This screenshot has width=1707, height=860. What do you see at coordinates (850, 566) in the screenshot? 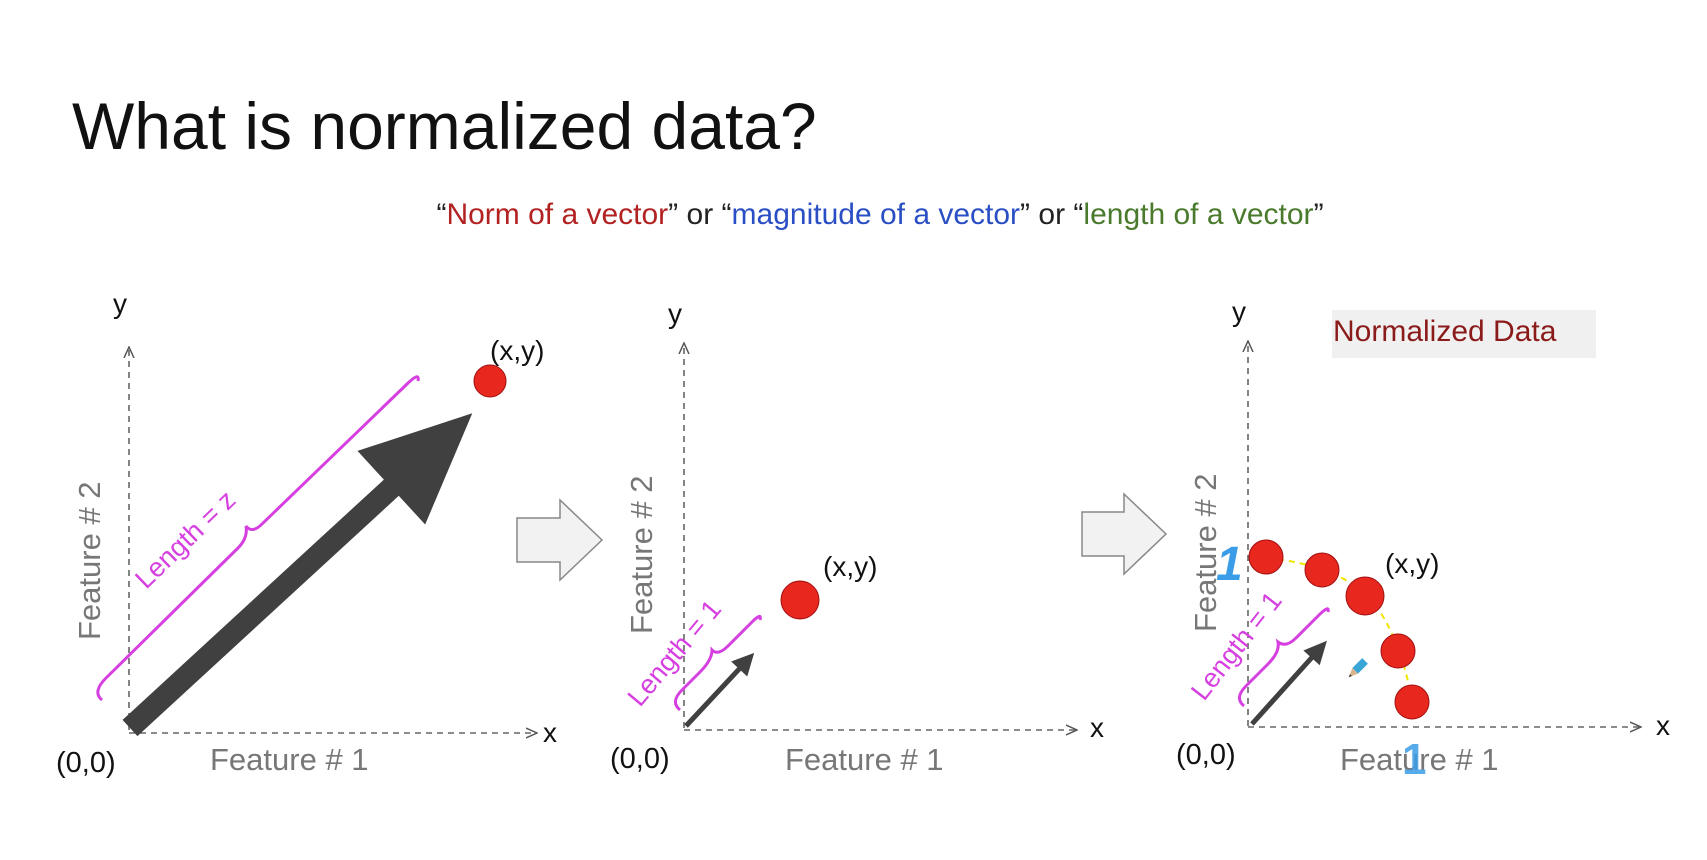
I see `panel2-point-label: (x,y)` at bounding box center [850, 566].